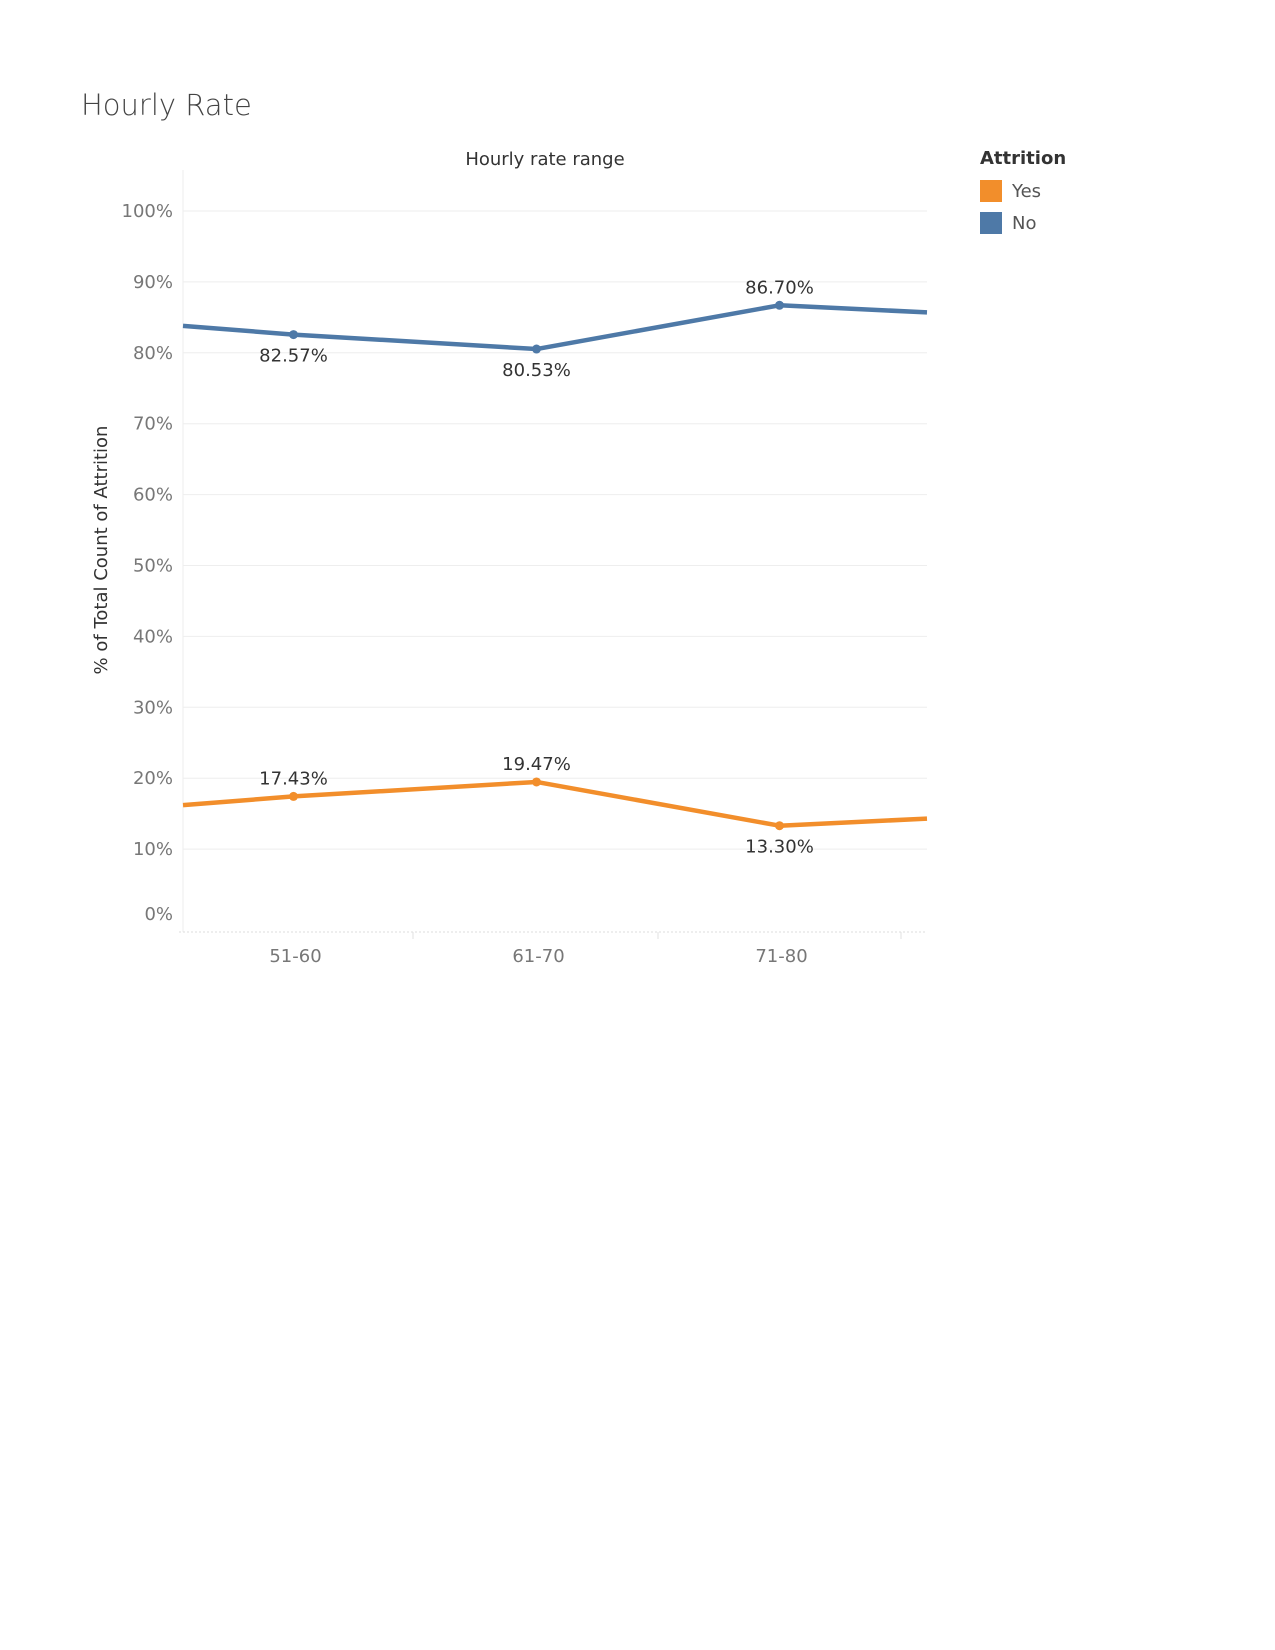  Describe the element at coordinates (779, 847) in the screenshot. I see `data-label-yes: 13.30%` at that location.